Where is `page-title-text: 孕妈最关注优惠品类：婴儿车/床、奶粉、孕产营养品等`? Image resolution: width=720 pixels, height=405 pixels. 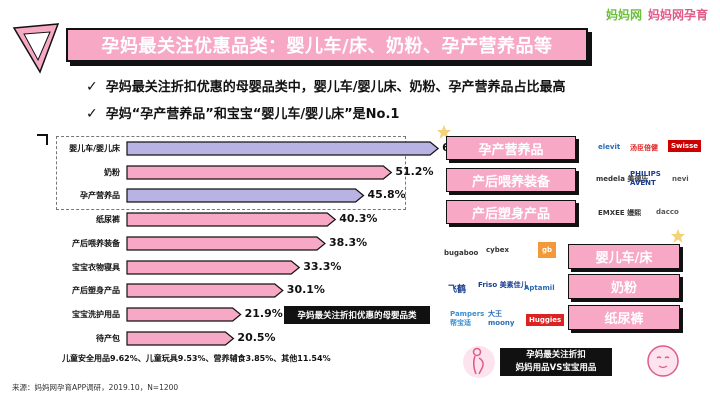 page-title-text: 孕妈最关注优惠品类：婴儿车/床、奶粉、孕产营养品等 is located at coordinates (327, 46).